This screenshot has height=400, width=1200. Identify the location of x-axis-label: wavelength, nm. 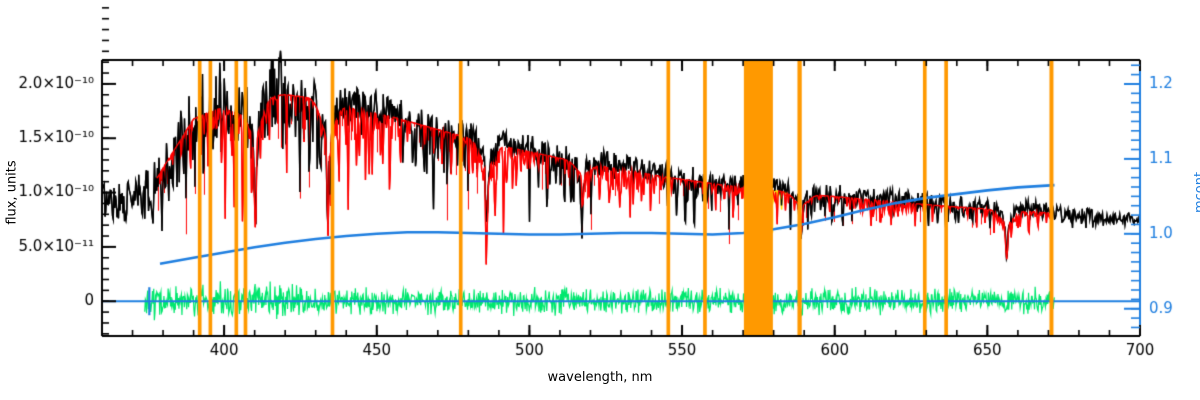
(600, 377).